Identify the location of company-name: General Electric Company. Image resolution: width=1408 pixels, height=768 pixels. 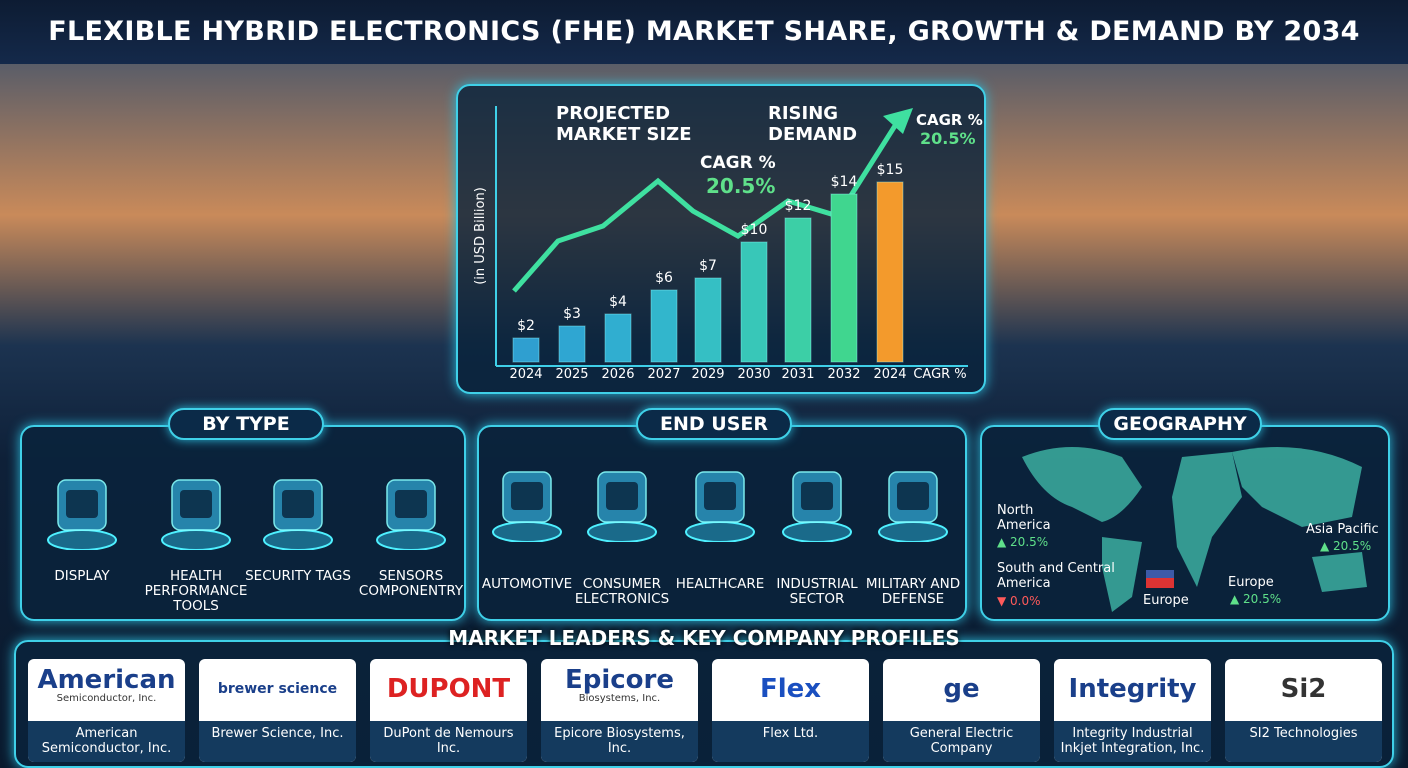
(961, 741).